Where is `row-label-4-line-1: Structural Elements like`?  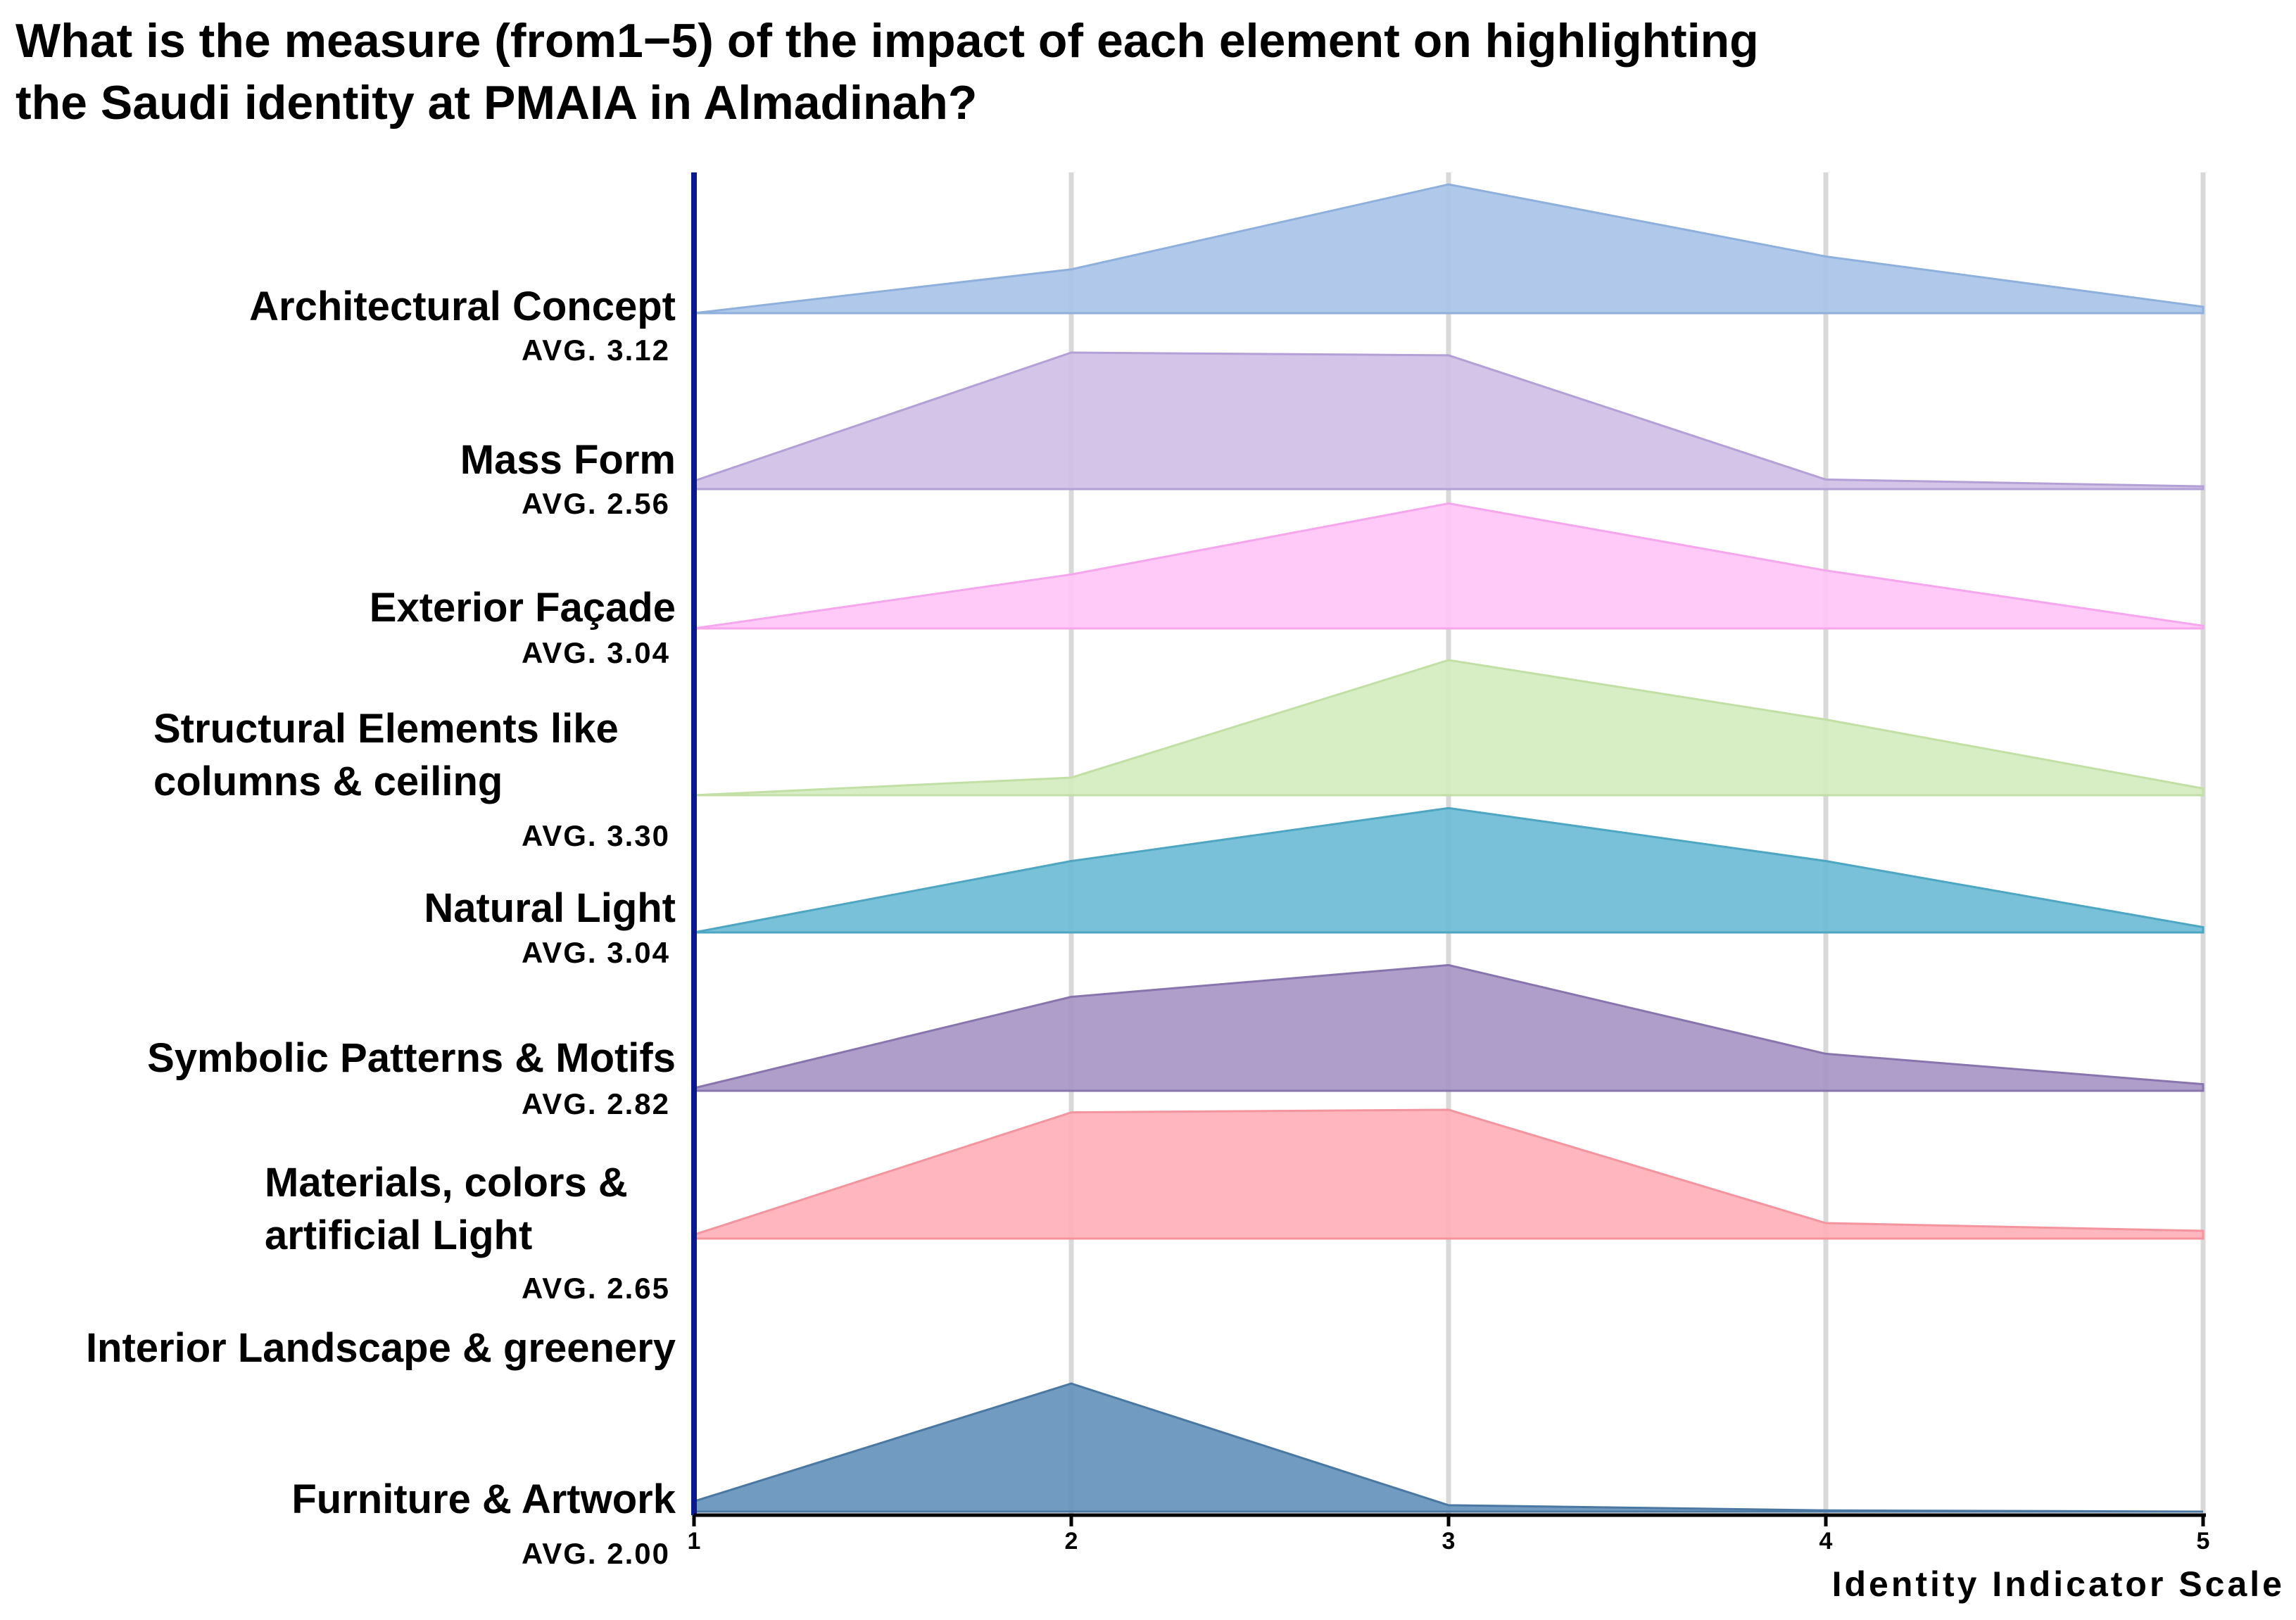 row-label-4-line-1: Structural Elements like is located at coordinates (386, 729).